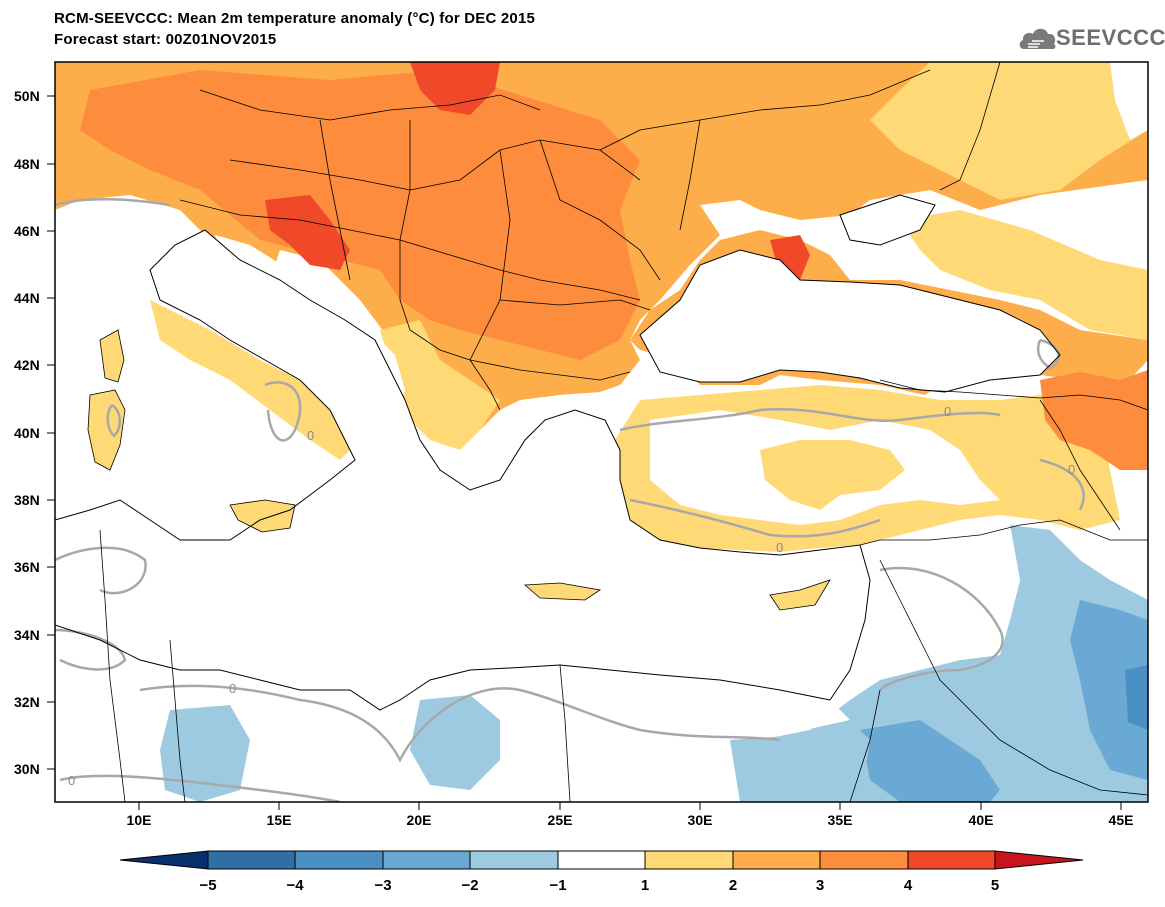  Describe the element at coordinates (469, 885) in the screenshot. I see `colorbar-label: −2` at that location.